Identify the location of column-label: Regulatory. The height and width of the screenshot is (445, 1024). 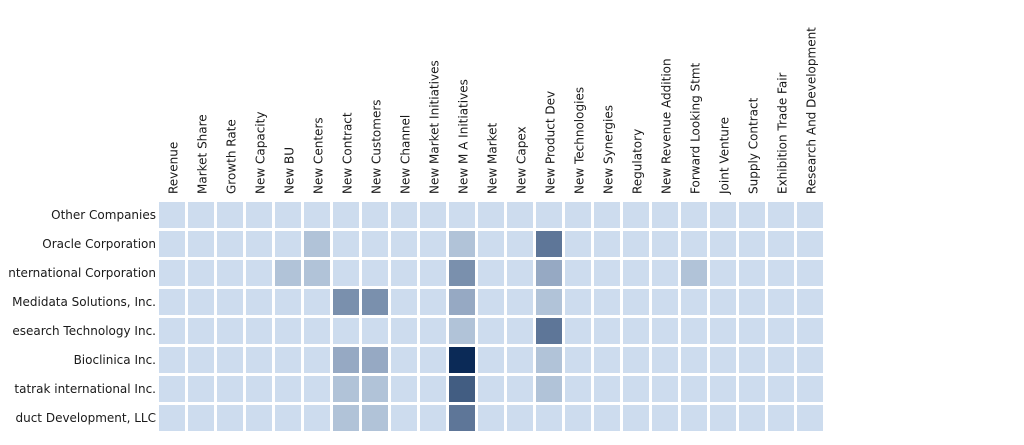
(638, 161).